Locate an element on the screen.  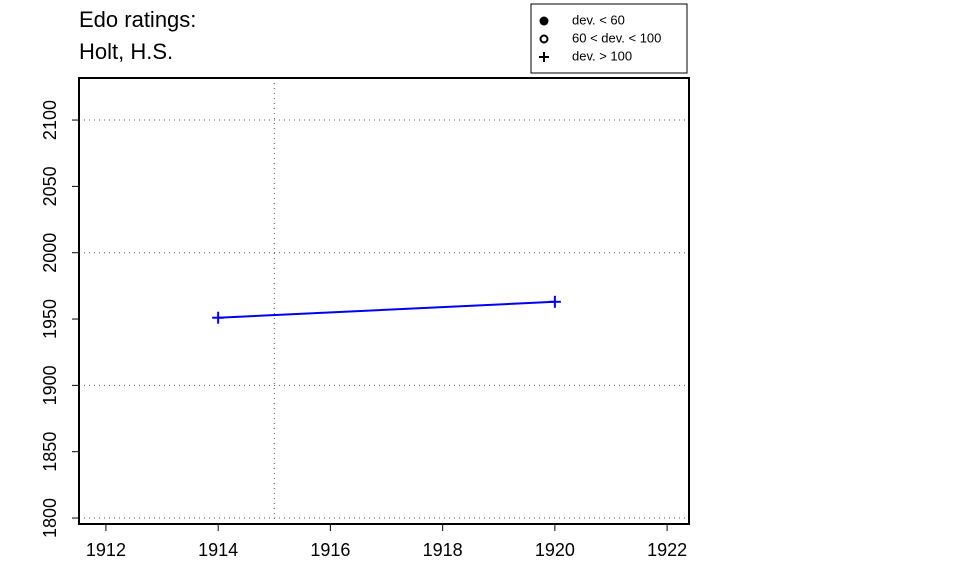
y-tick-label: 2000 is located at coordinates (50, 253).